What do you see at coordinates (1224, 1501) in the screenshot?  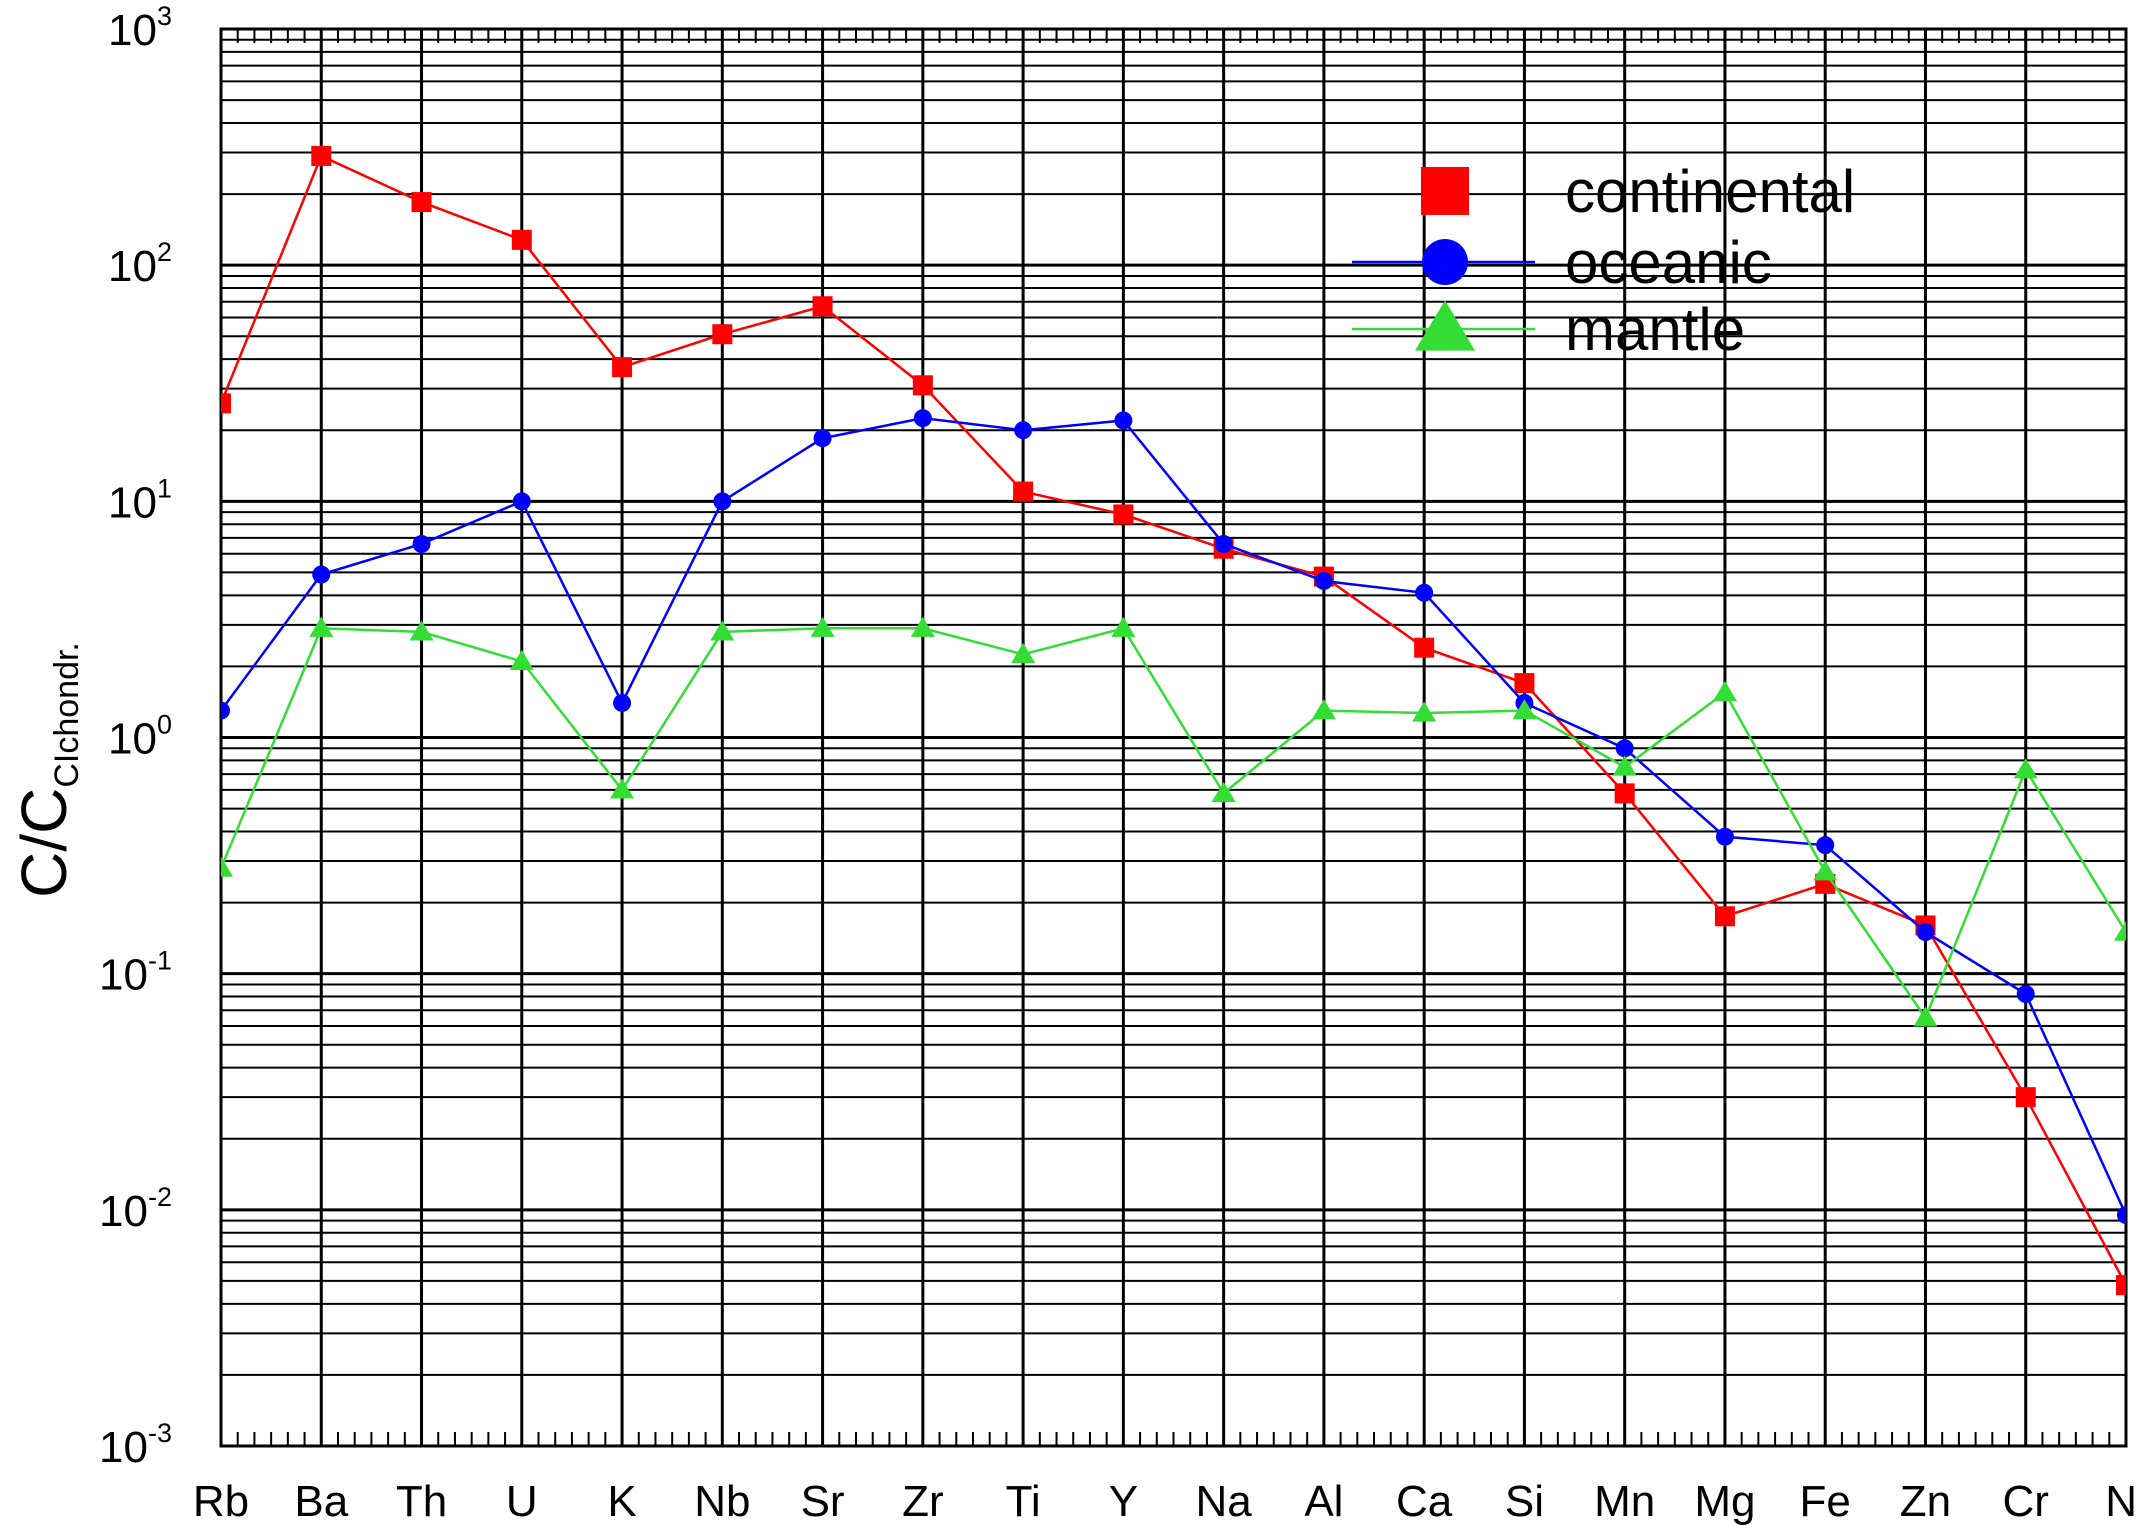 I see `x-tick-label: Na` at bounding box center [1224, 1501].